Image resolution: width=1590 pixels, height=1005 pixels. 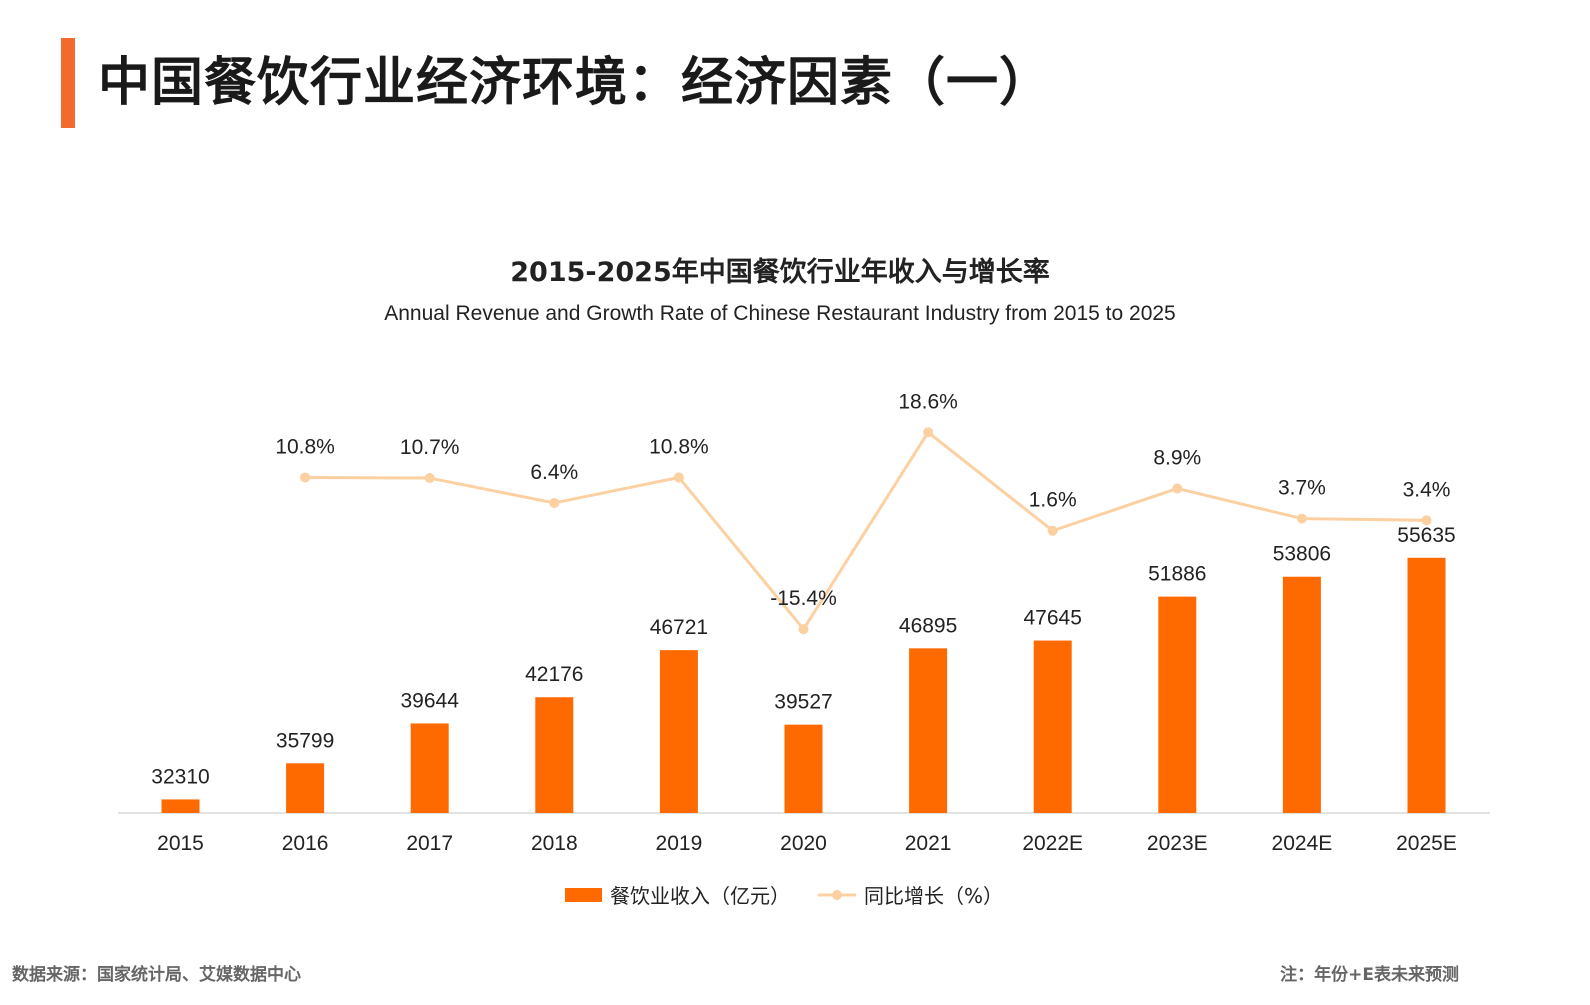 What do you see at coordinates (180, 776) in the screenshot?
I see `bar-value-label-2015: 32310` at bounding box center [180, 776].